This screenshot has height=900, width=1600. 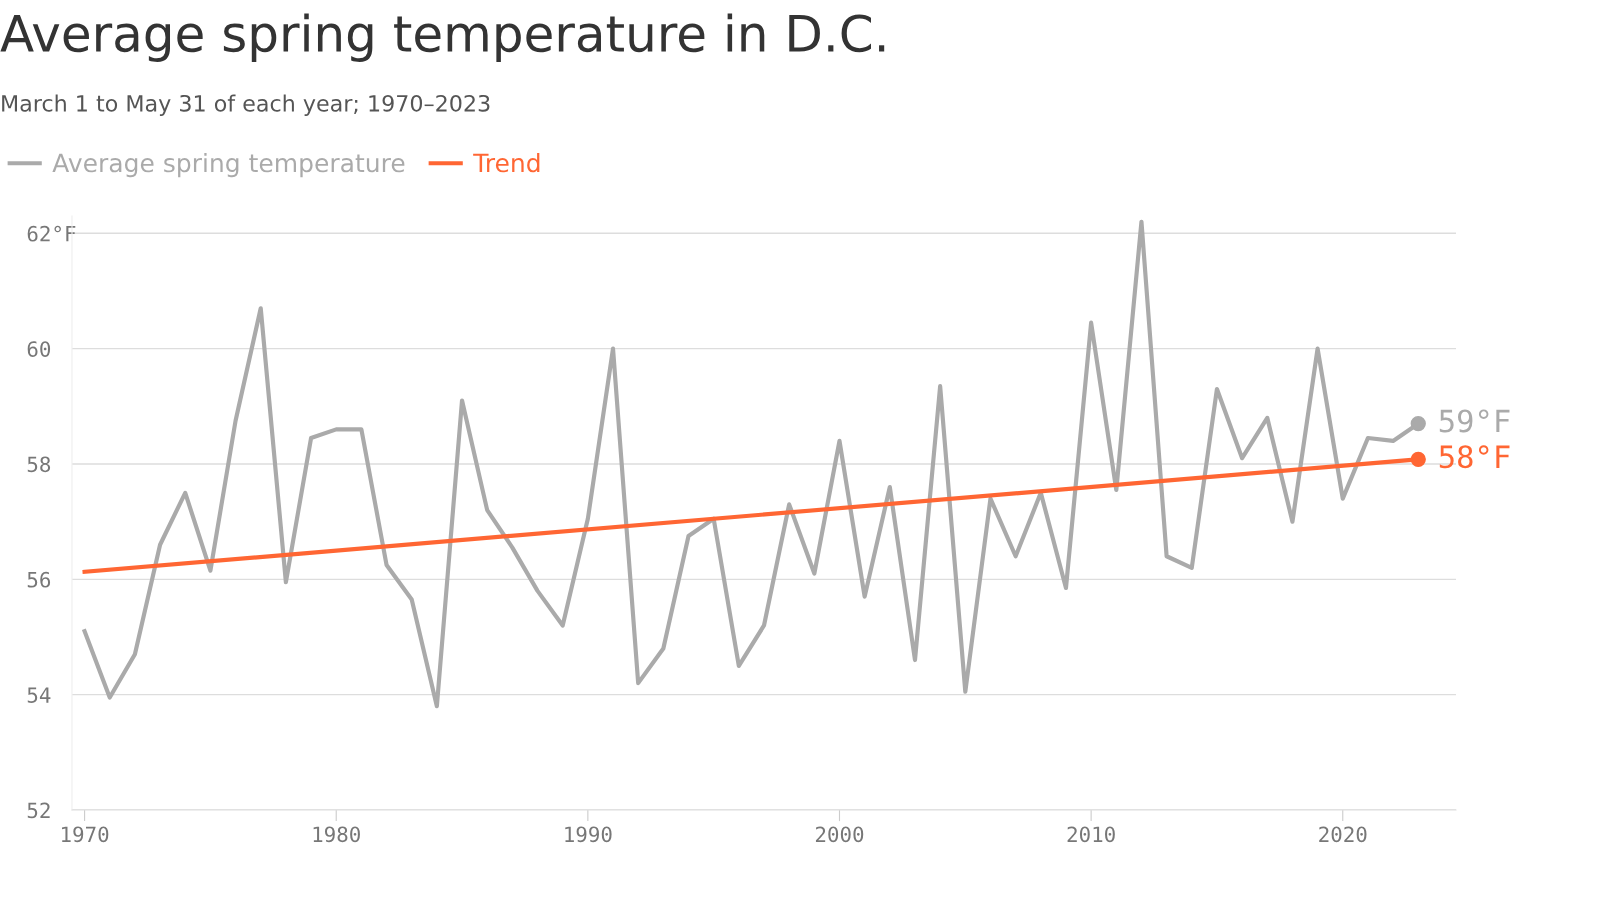 What do you see at coordinates (1343, 834) in the screenshot?
I see `x-tick-label: 2020` at bounding box center [1343, 834].